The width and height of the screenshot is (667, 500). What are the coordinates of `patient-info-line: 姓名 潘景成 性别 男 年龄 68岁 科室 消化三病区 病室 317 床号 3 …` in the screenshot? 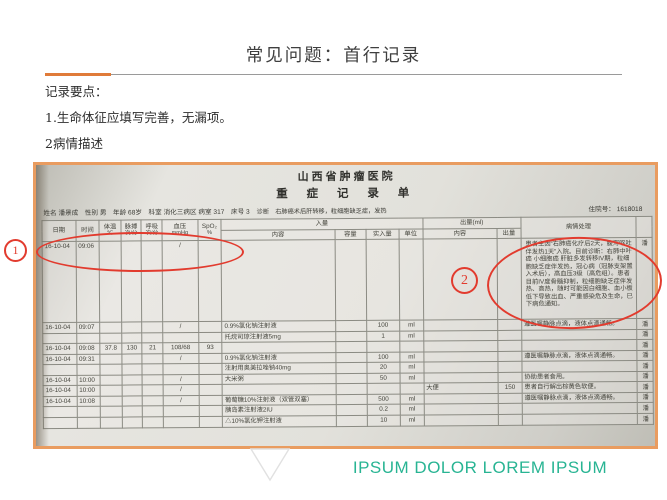 It's located at (346, 210).